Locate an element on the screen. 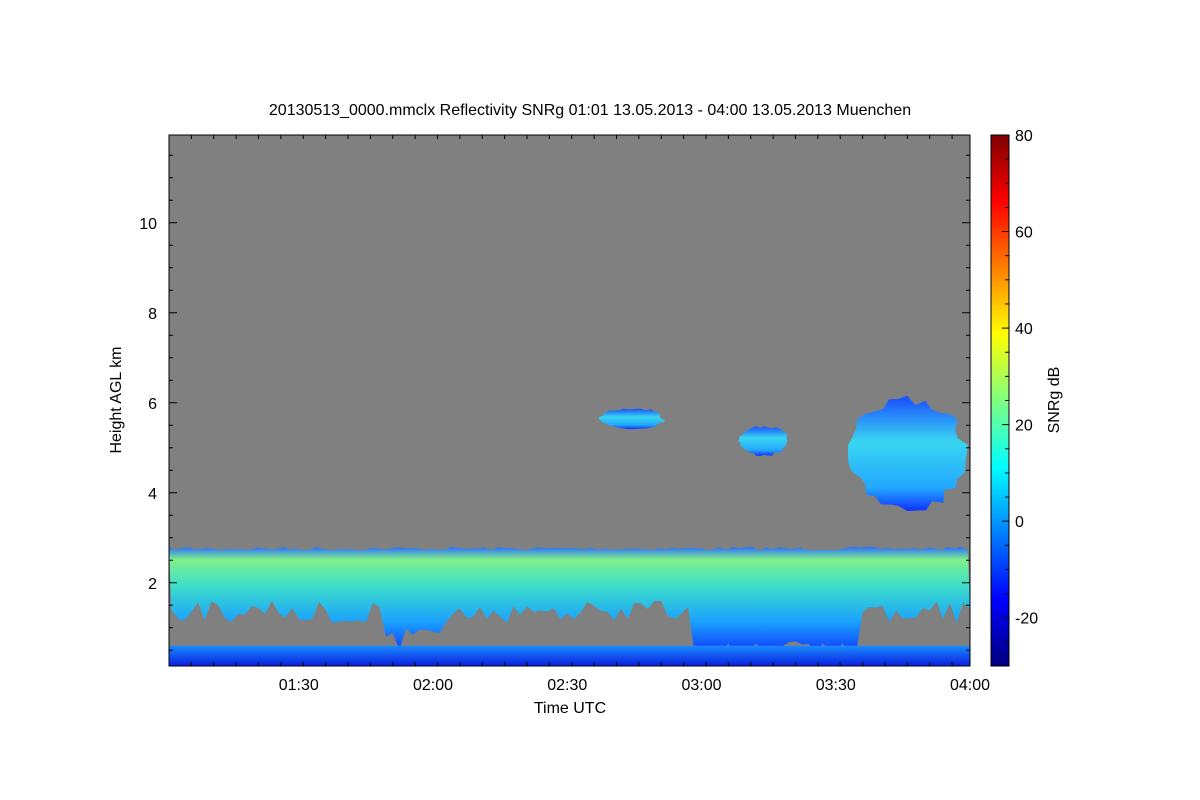 This screenshot has width=1200, height=800. x-axis-label: Time UTC is located at coordinates (570, 708).